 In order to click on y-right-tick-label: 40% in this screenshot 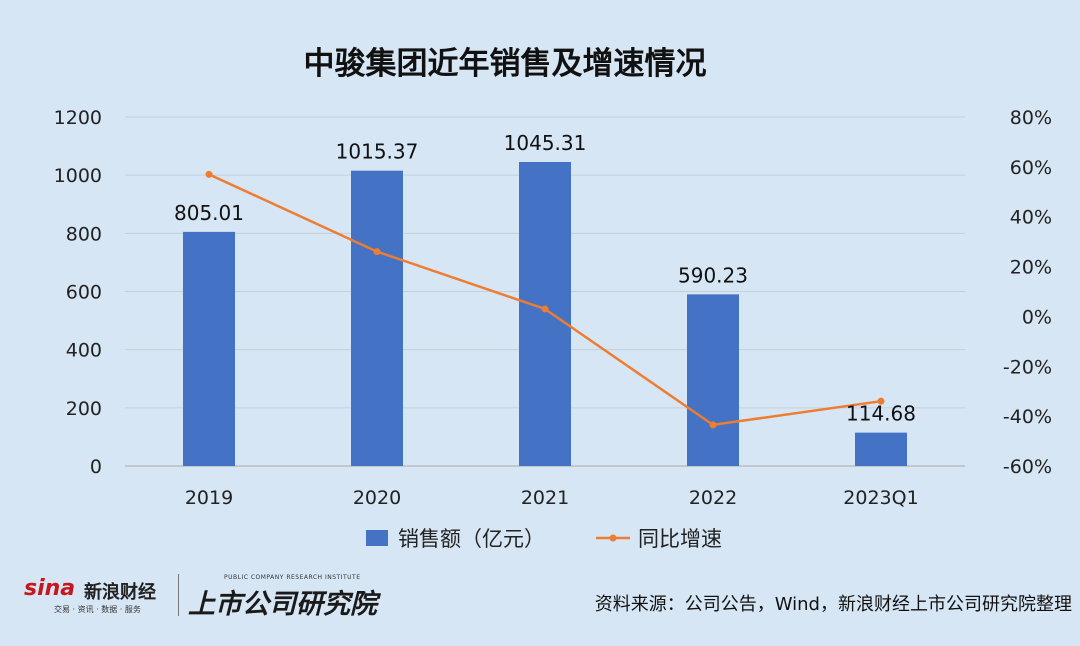, I will do `click(1031, 218)`.